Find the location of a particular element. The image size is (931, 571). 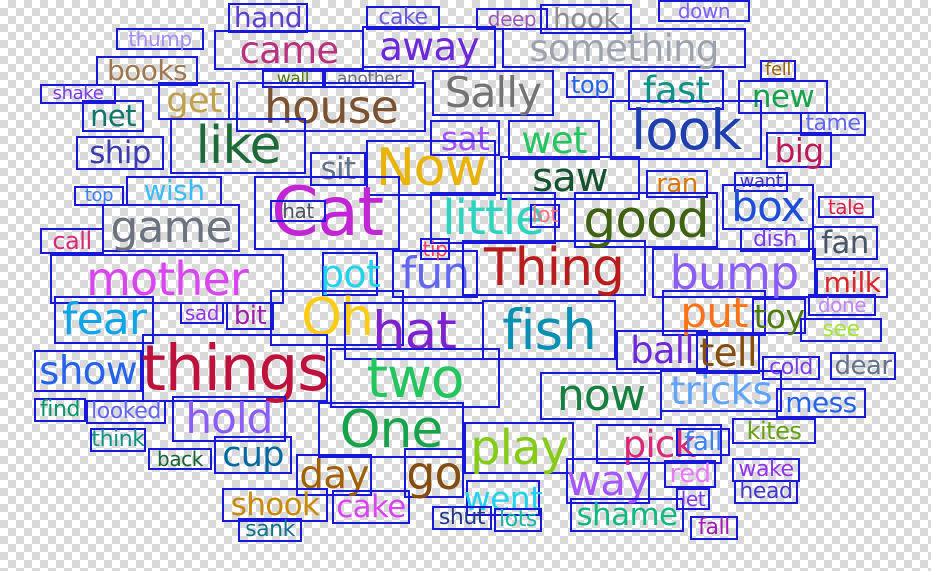

cloud-word: sad is located at coordinates (202, 313).